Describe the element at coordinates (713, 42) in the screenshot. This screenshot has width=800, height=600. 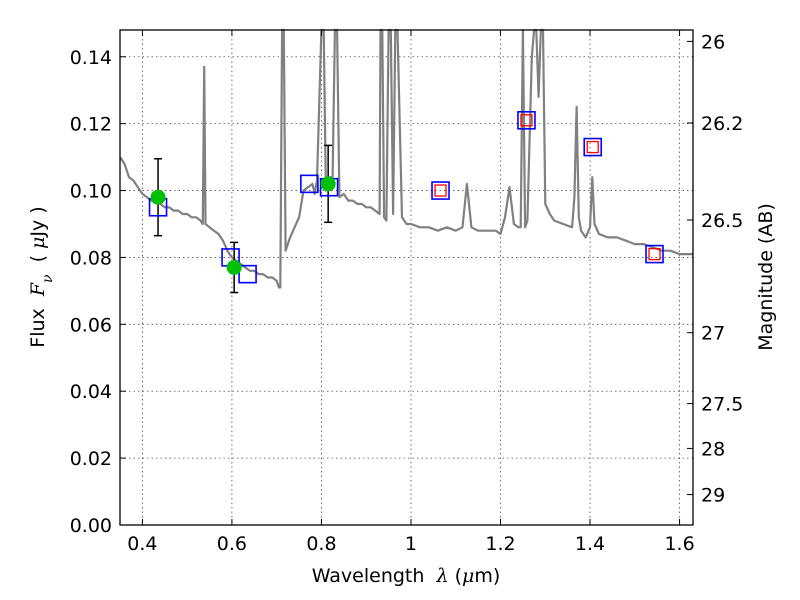
I see `y2-tick-label: 26` at that location.